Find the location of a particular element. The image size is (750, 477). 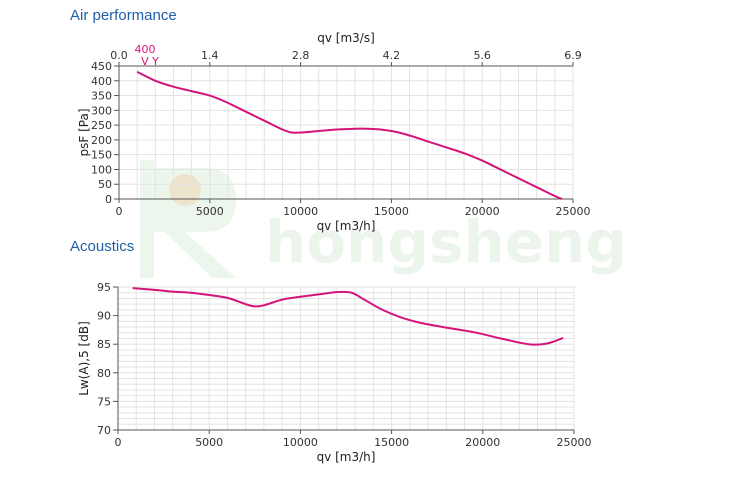

y-tick-label: 250 is located at coordinates (101, 125).